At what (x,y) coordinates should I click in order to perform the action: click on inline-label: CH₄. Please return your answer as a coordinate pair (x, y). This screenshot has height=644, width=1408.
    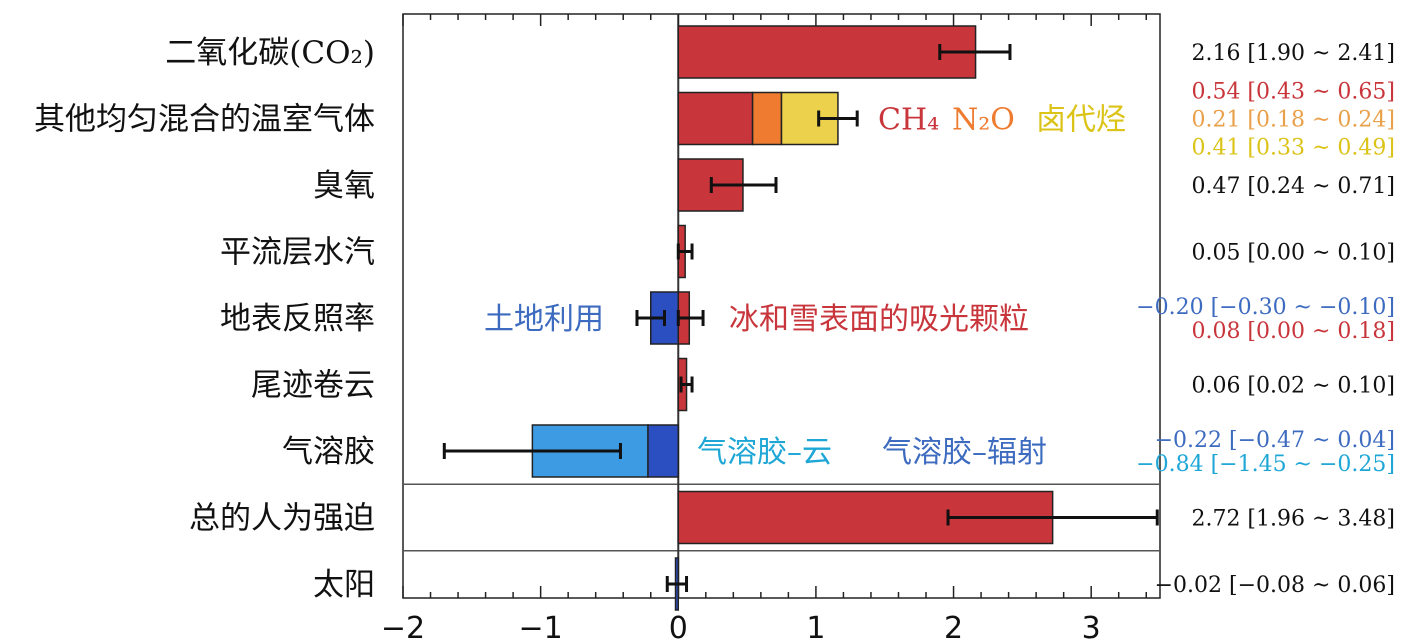
    Looking at the image, I should click on (908, 120).